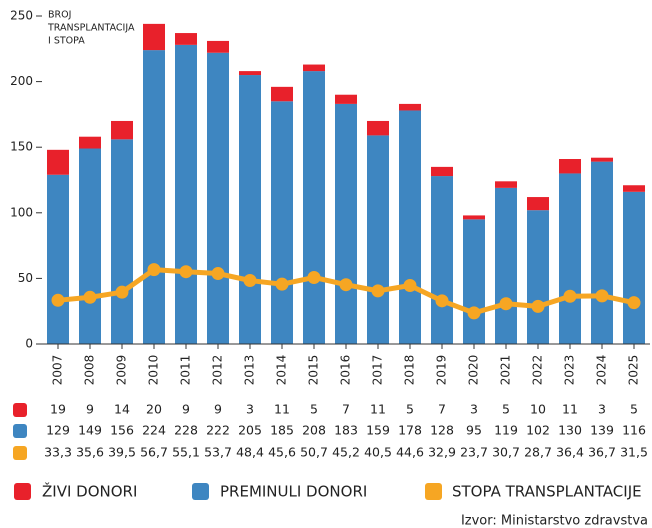 This screenshot has width=652, height=528. Describe the element at coordinates (346, 430) in the screenshot. I see `table-cell: 183` at that location.